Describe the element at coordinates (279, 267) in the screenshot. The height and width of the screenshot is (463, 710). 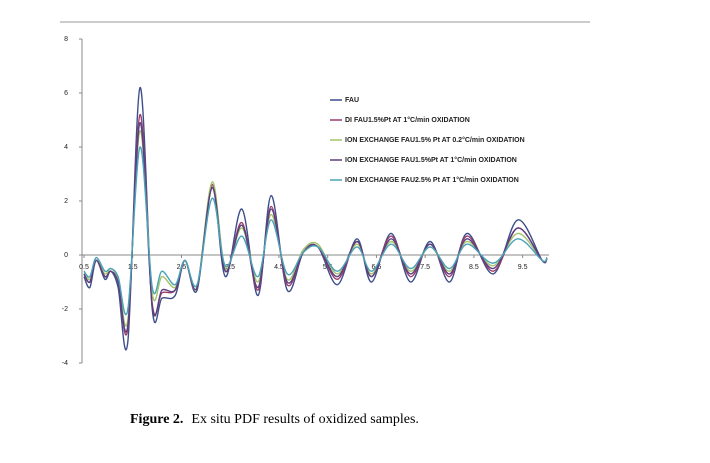
I see `x-tick-label: 4.5` at that location.